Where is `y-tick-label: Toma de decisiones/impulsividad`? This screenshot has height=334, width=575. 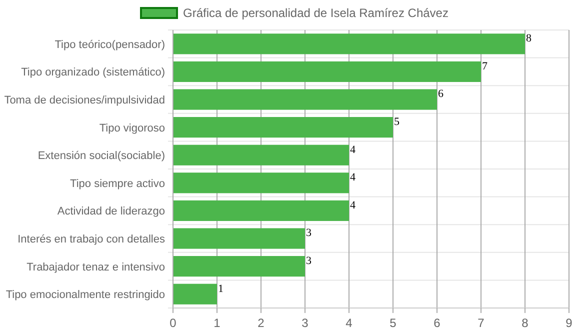 y-tick-label: Toma de decisiones/impulsividad is located at coordinates (84, 100).